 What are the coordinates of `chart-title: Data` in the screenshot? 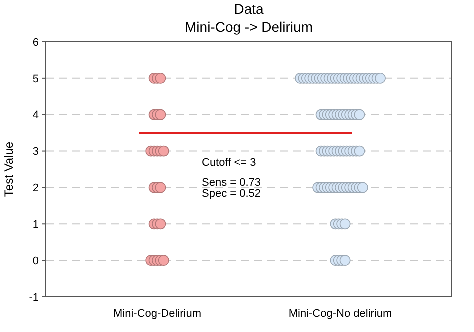 It's located at (249, 9).